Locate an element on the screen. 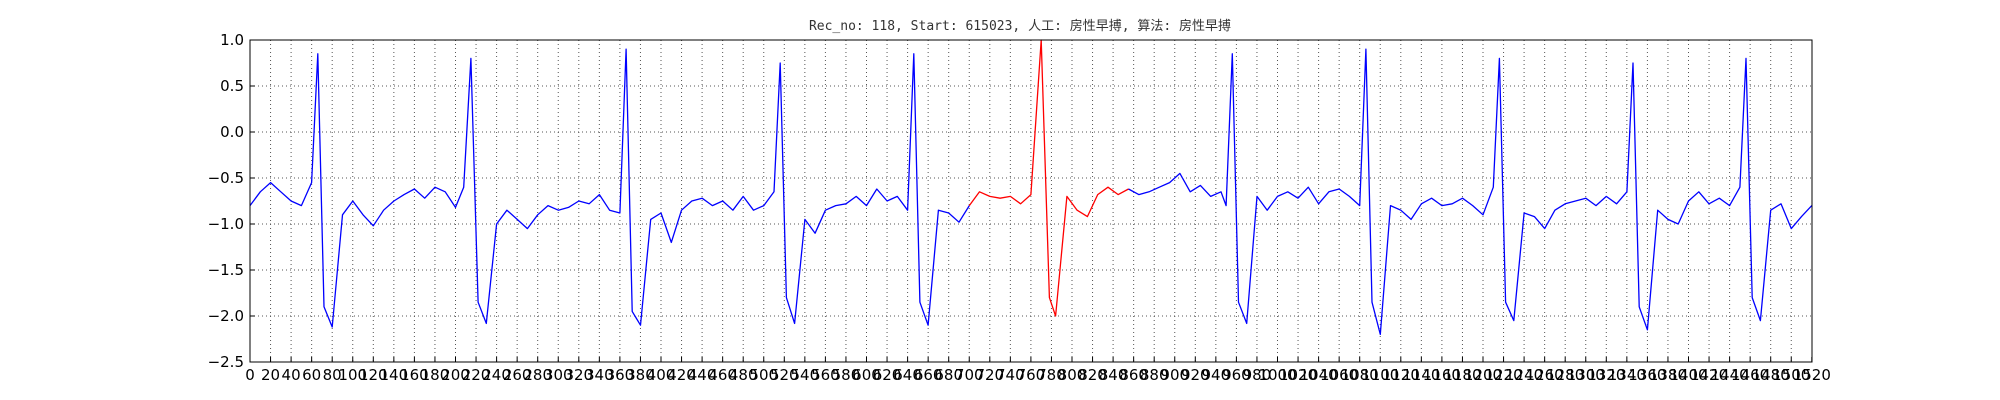  x-tick-label: 640 is located at coordinates (907, 375).